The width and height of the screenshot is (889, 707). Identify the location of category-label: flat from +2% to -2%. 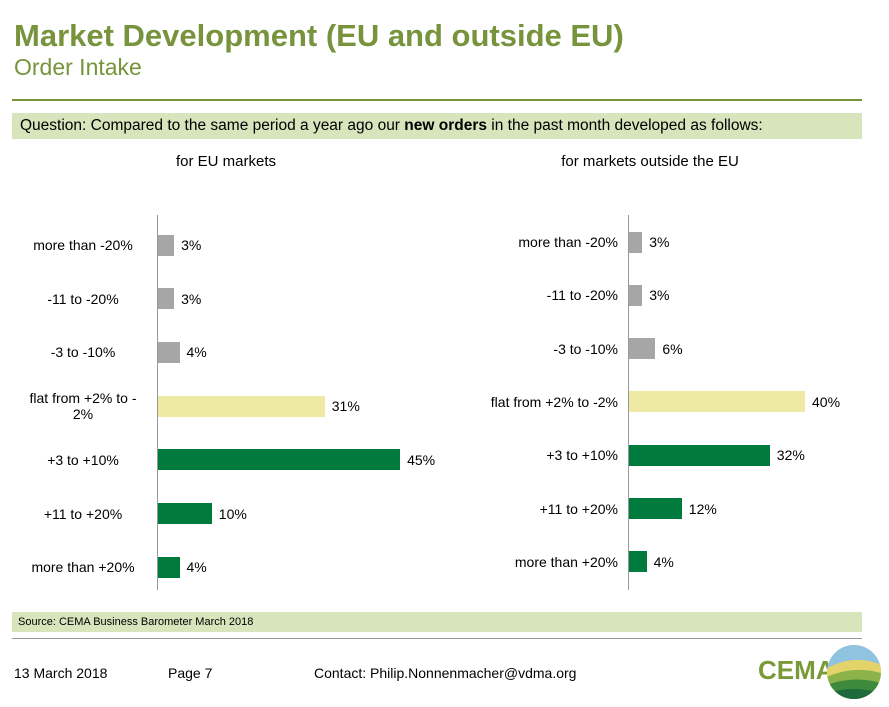
(554, 402).